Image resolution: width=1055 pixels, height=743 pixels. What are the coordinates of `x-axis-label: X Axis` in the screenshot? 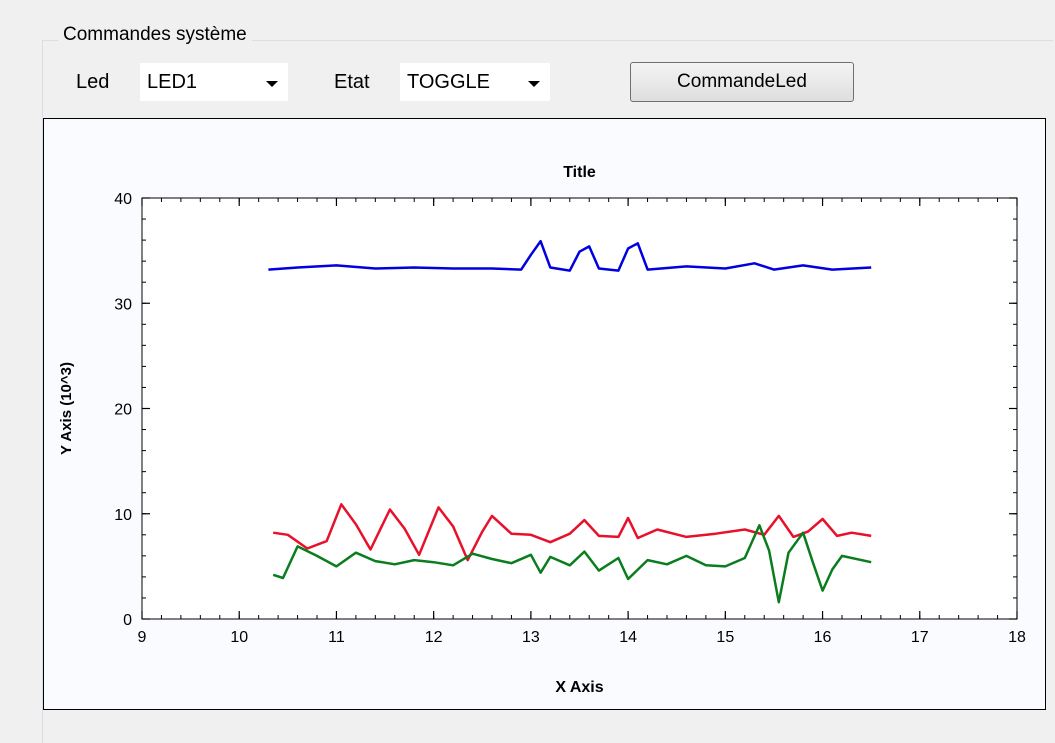 It's located at (579, 687).